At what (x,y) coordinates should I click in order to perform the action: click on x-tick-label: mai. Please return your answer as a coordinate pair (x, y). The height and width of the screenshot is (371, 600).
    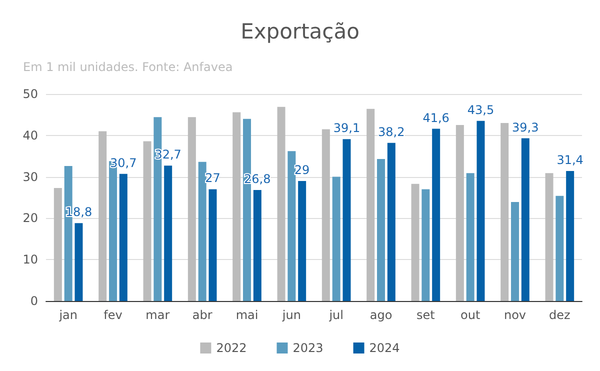
    Looking at the image, I should click on (247, 315).